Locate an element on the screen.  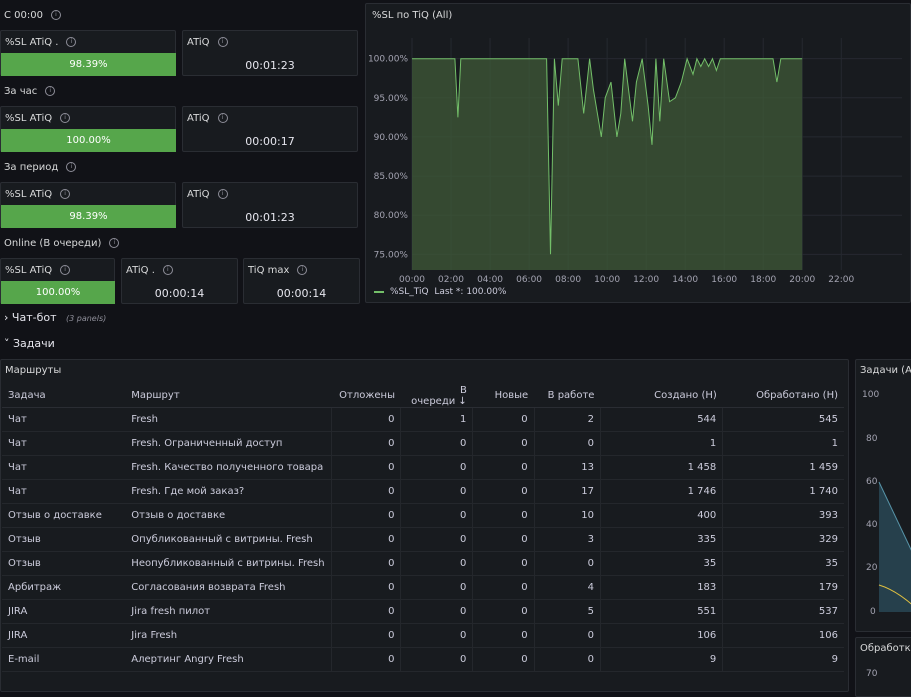
row-chatbot: › Чат-бот (3 panels) is located at coordinates (55, 317).